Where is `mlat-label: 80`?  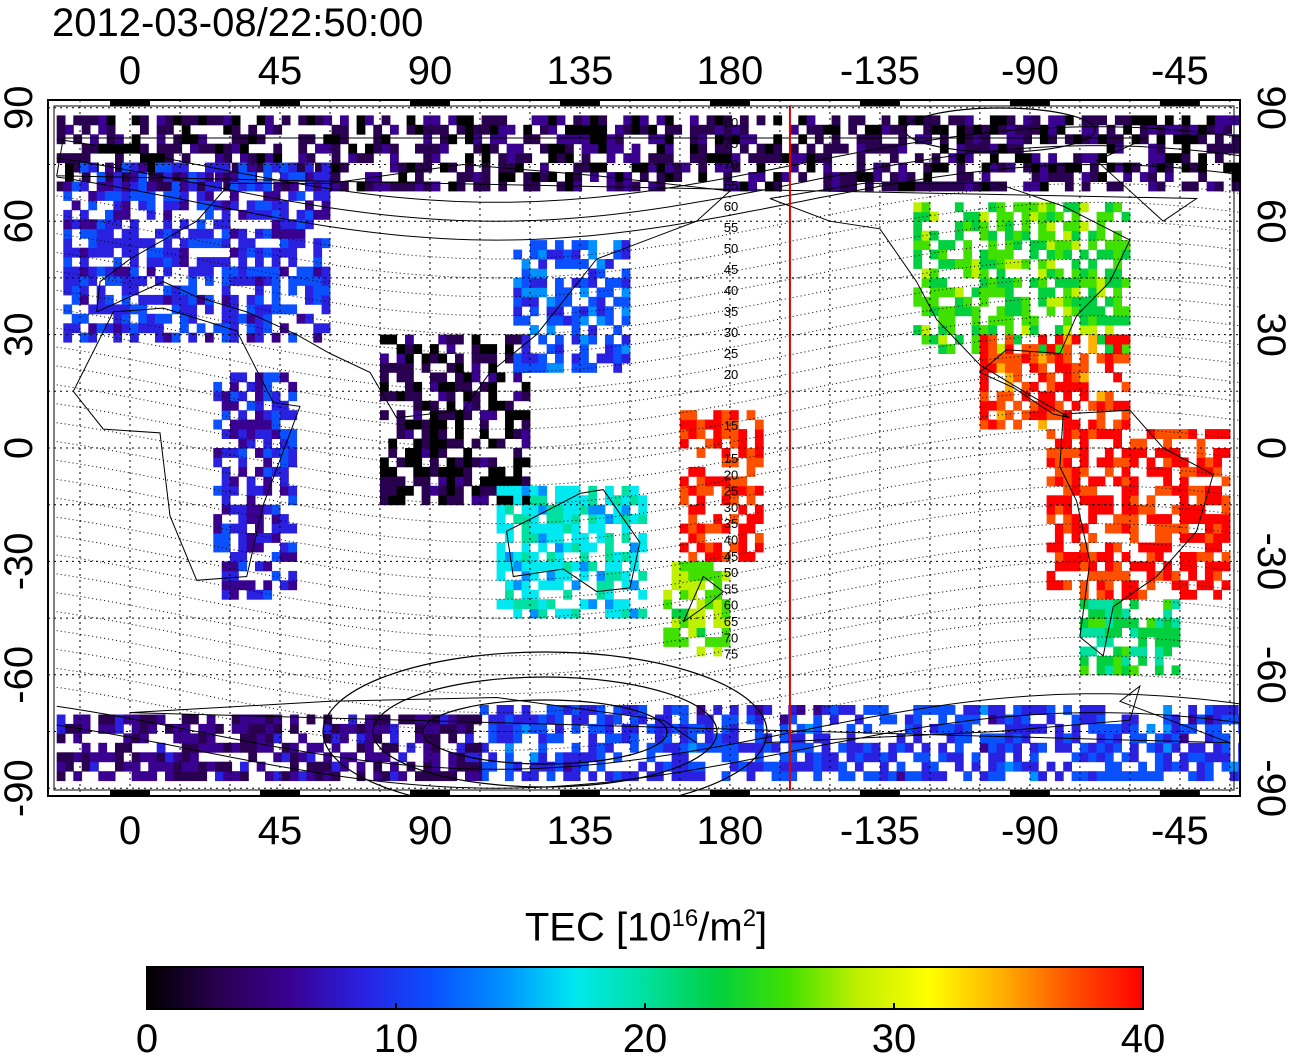 mlat-label: 80 is located at coordinates (731, 122).